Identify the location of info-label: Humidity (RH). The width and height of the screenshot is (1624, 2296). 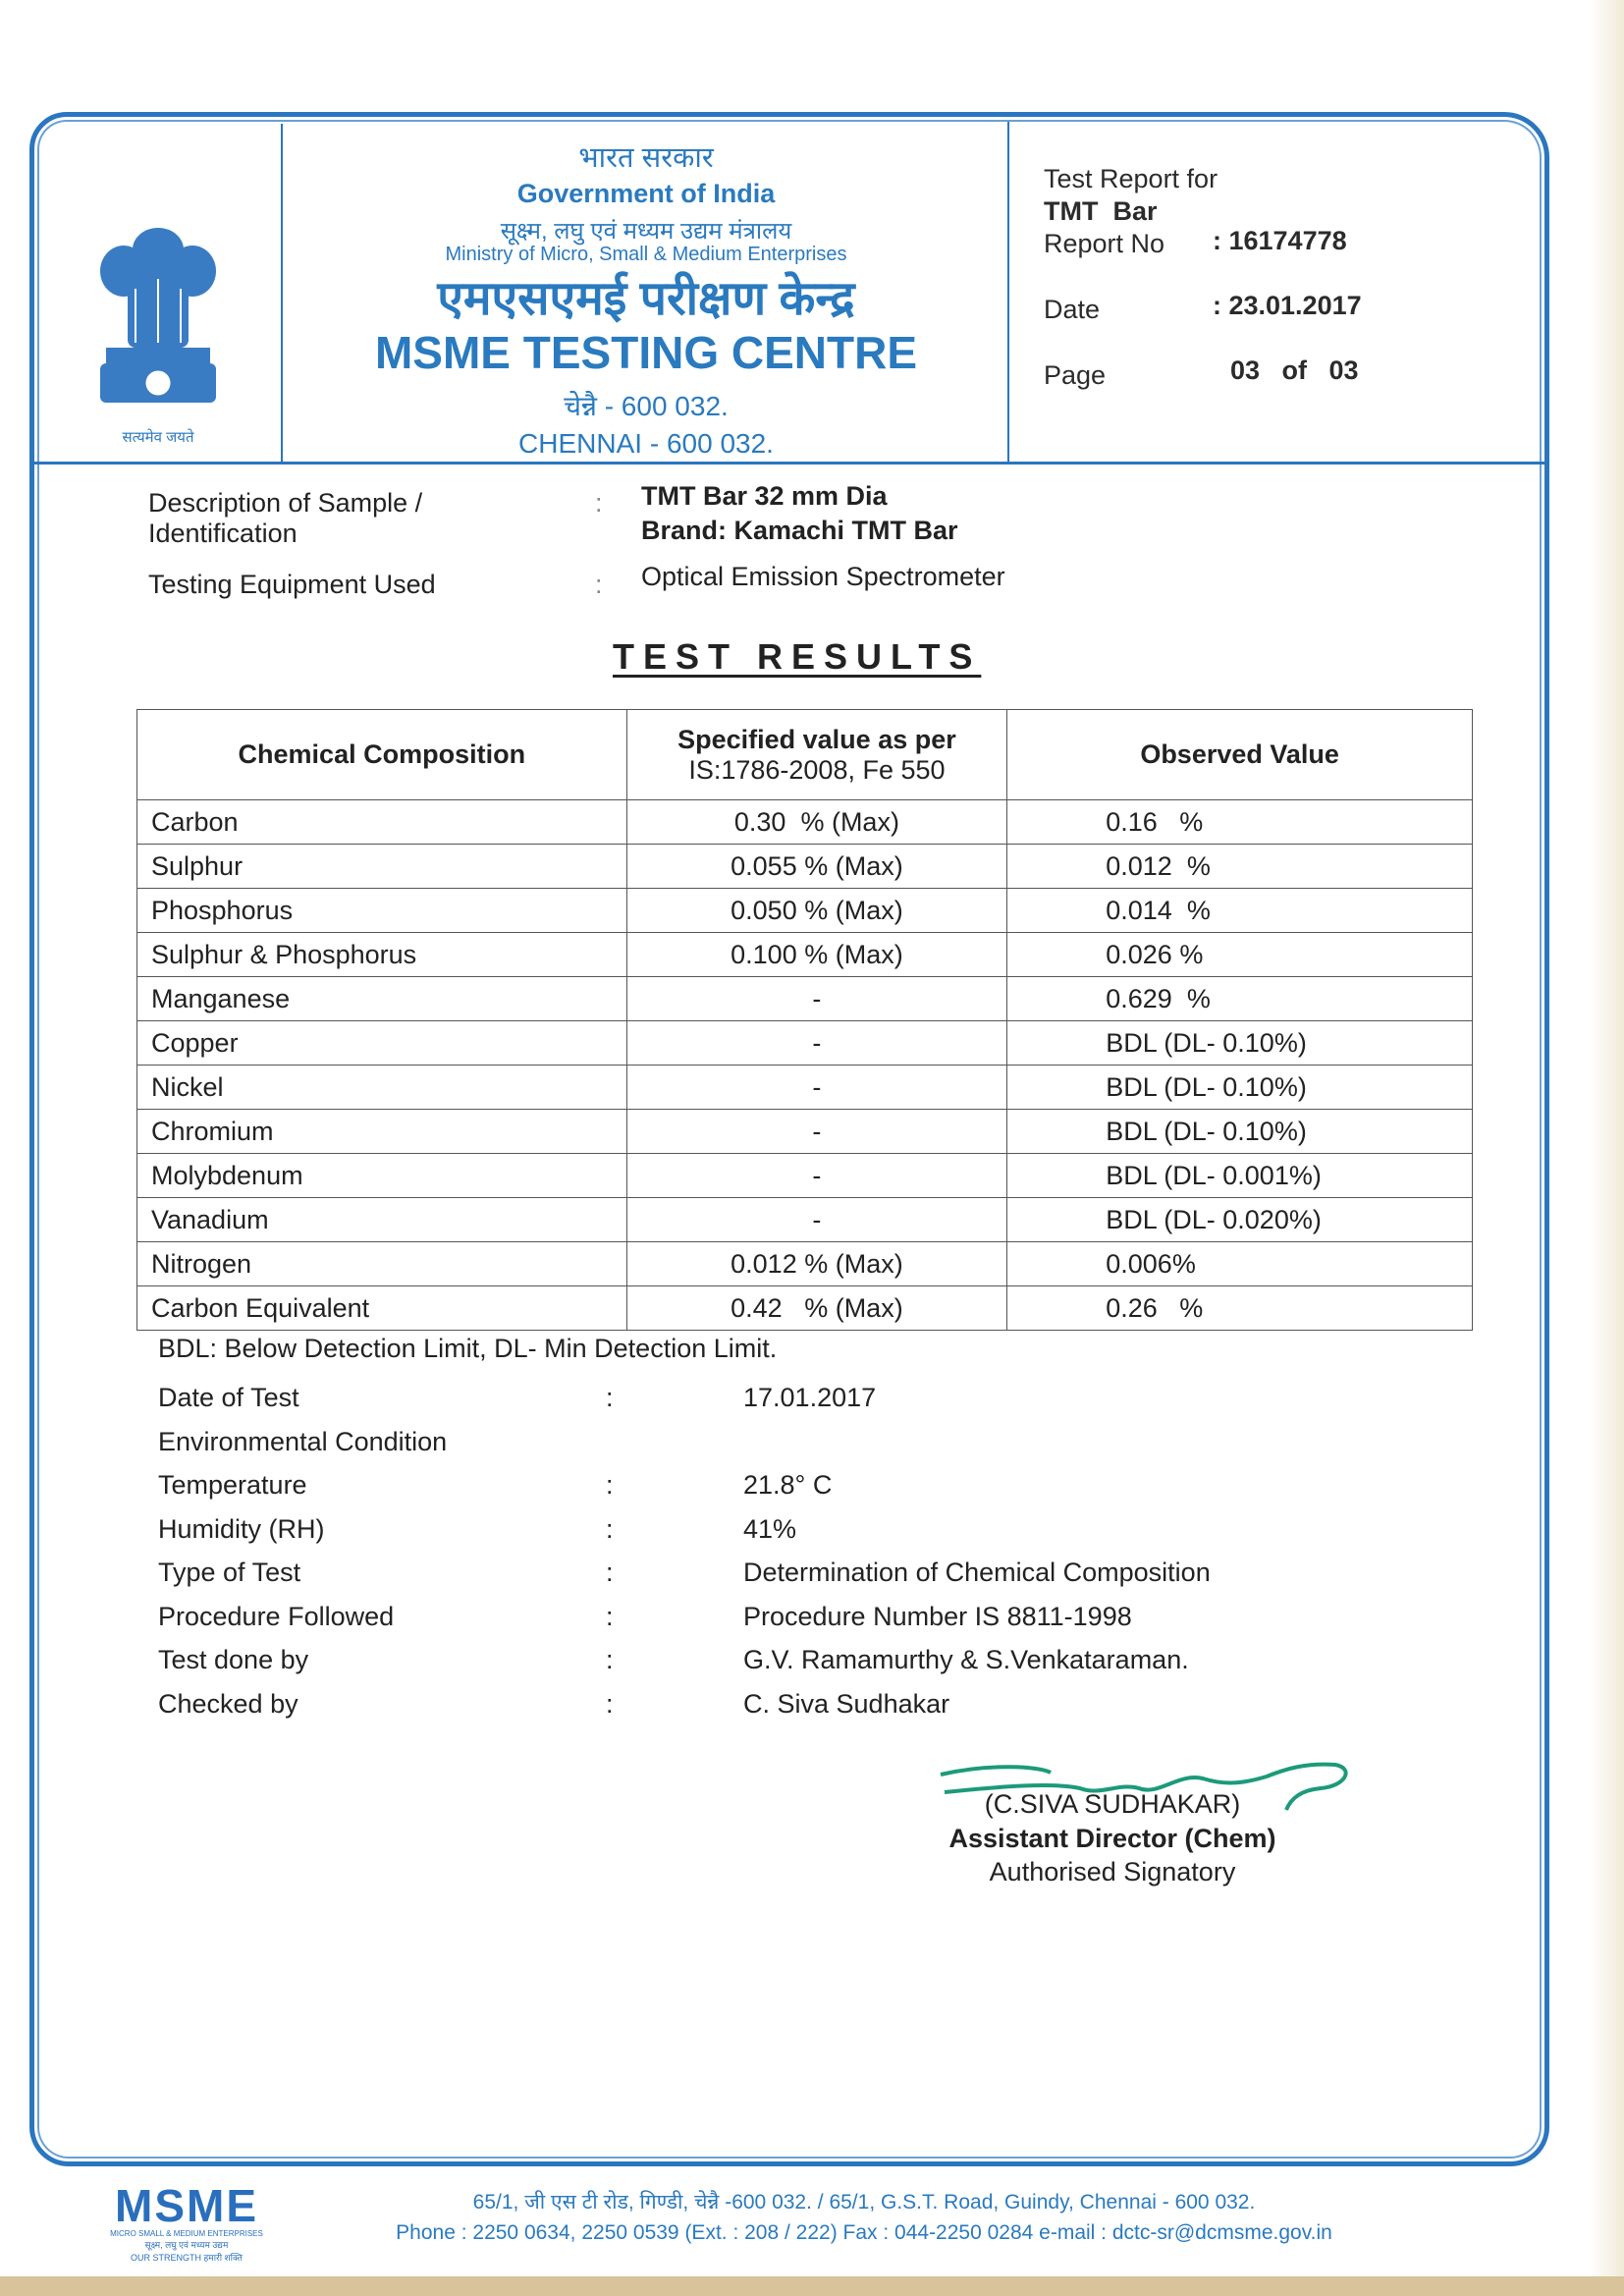
(241, 1528).